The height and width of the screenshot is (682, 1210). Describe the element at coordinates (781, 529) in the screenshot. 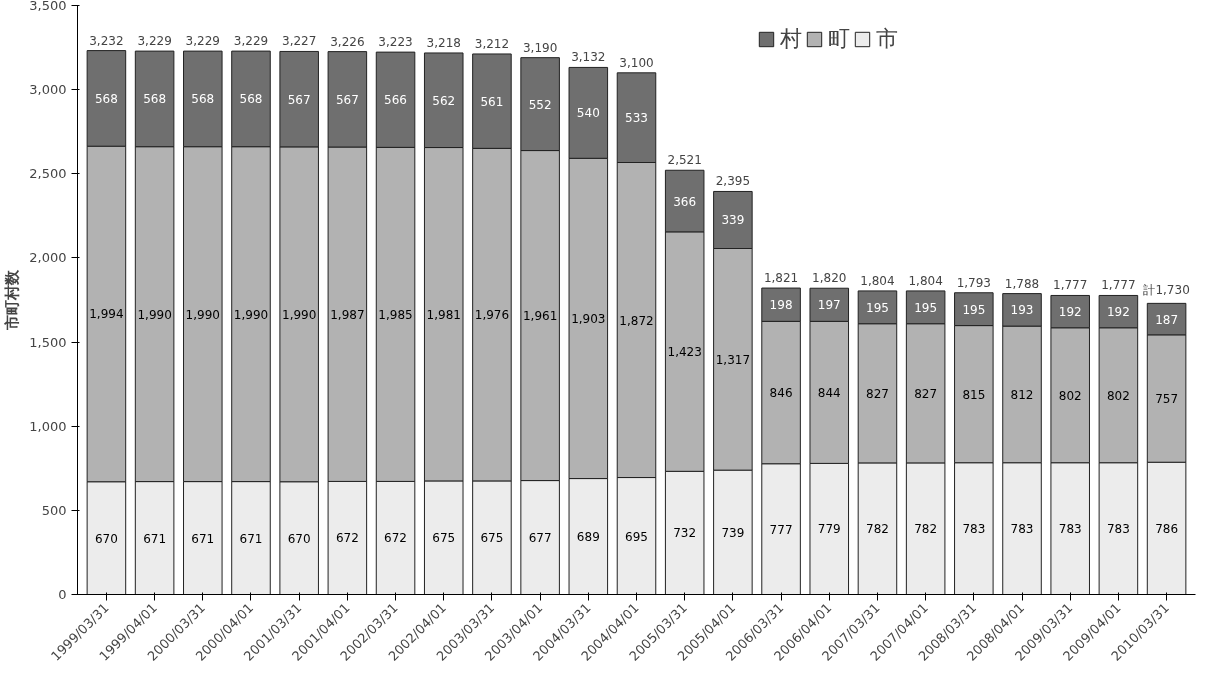

I see `data-label: 777` at that location.